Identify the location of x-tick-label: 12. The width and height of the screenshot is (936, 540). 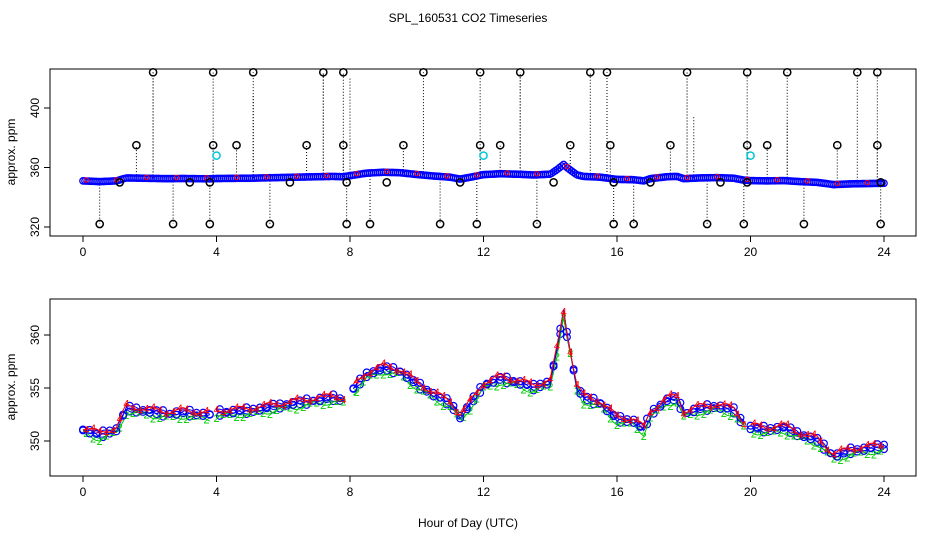
(484, 252).